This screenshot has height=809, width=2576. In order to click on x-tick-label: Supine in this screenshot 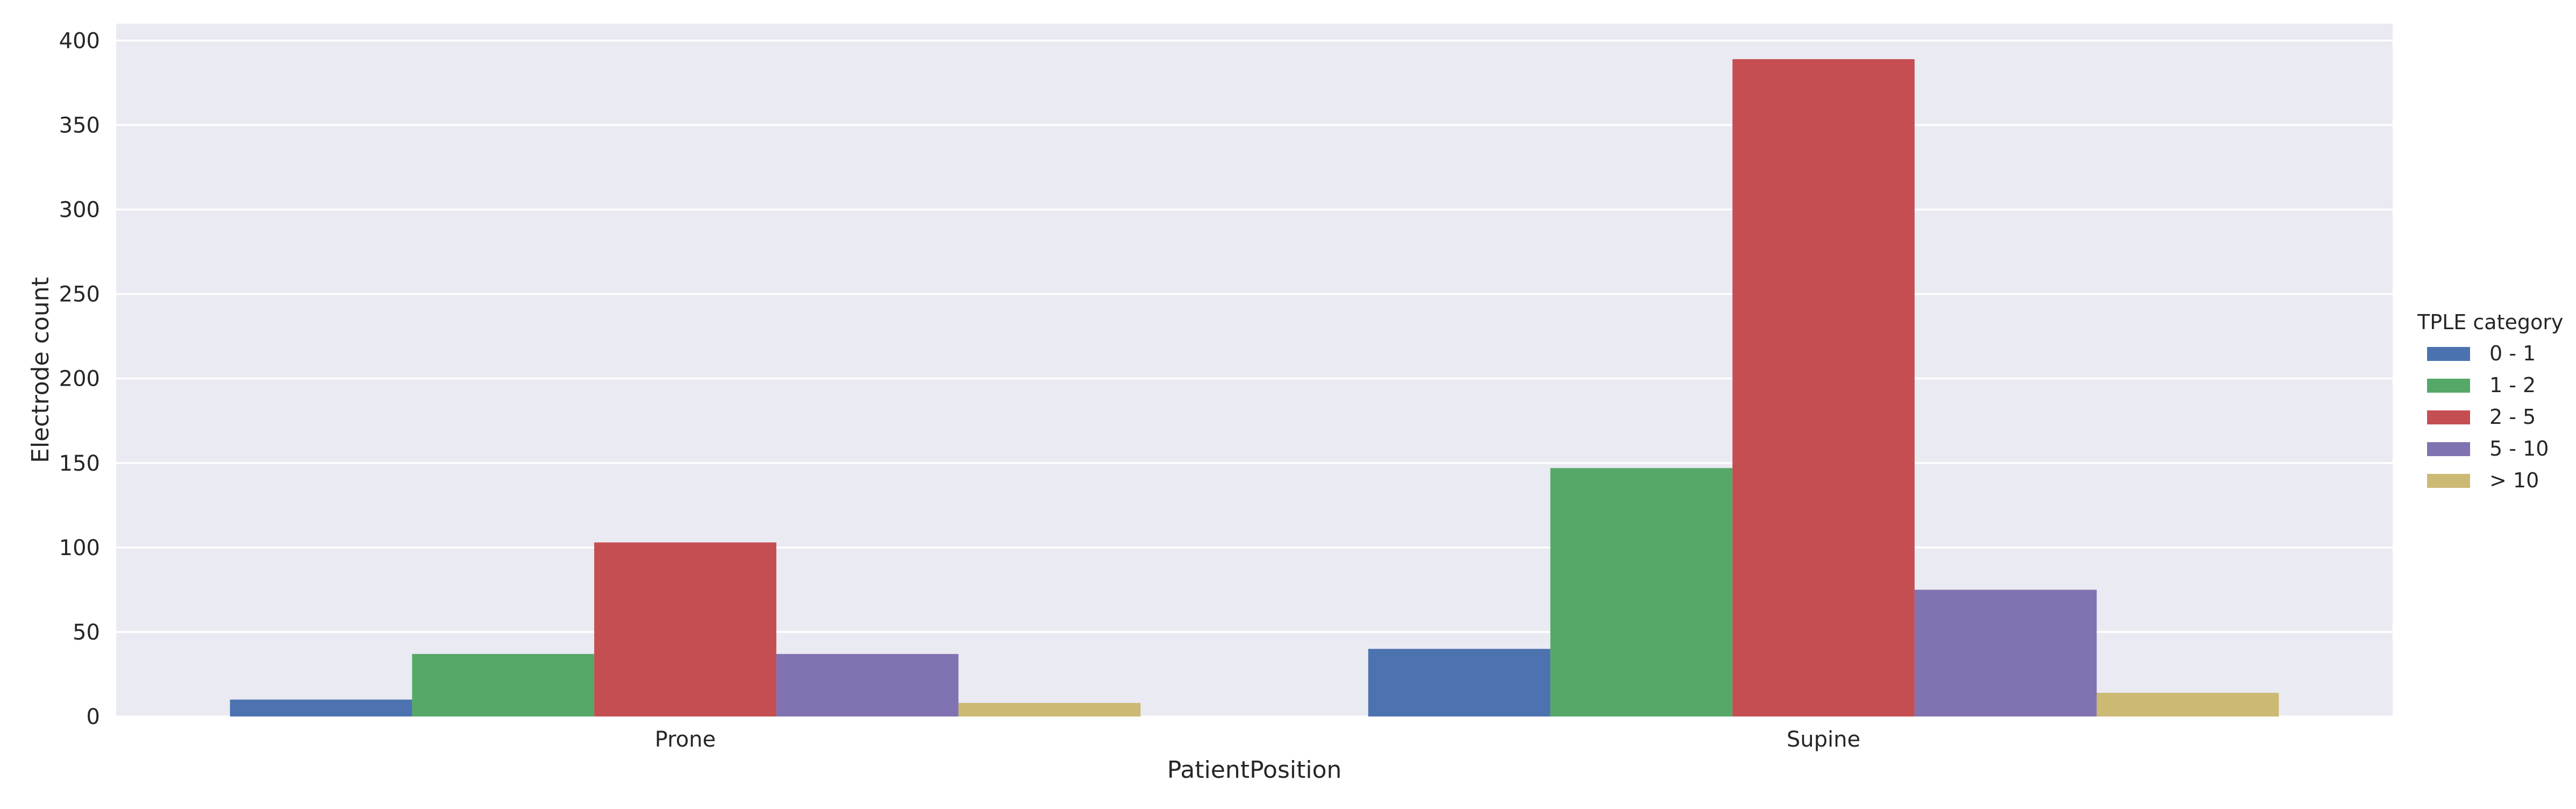, I will do `click(1823, 740)`.